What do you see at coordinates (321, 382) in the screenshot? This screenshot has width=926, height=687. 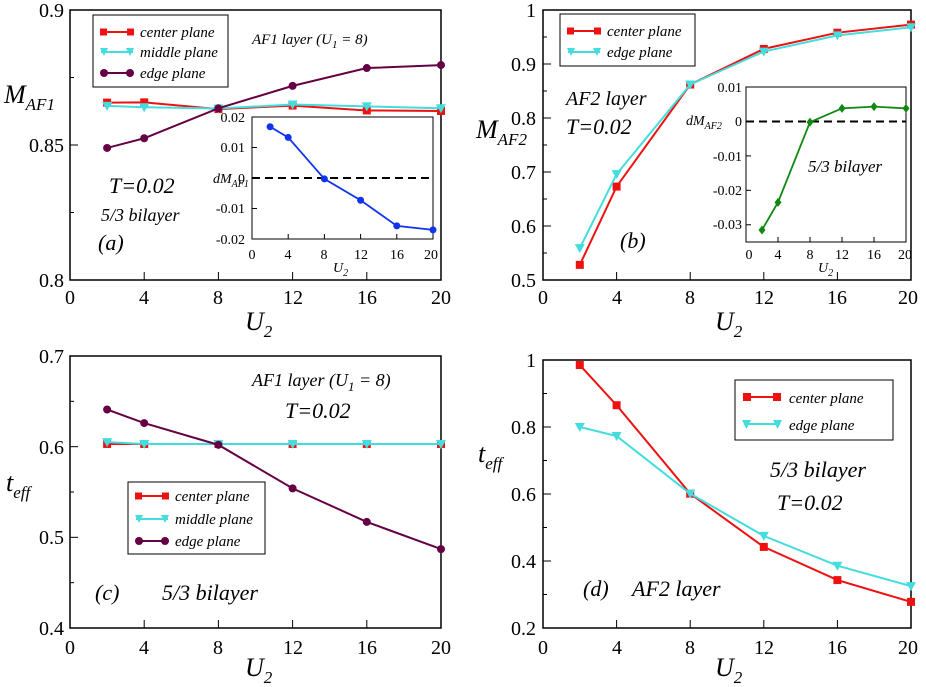 I see `annotation-layer: AF1 layer (U1 = 8)` at bounding box center [321, 382].